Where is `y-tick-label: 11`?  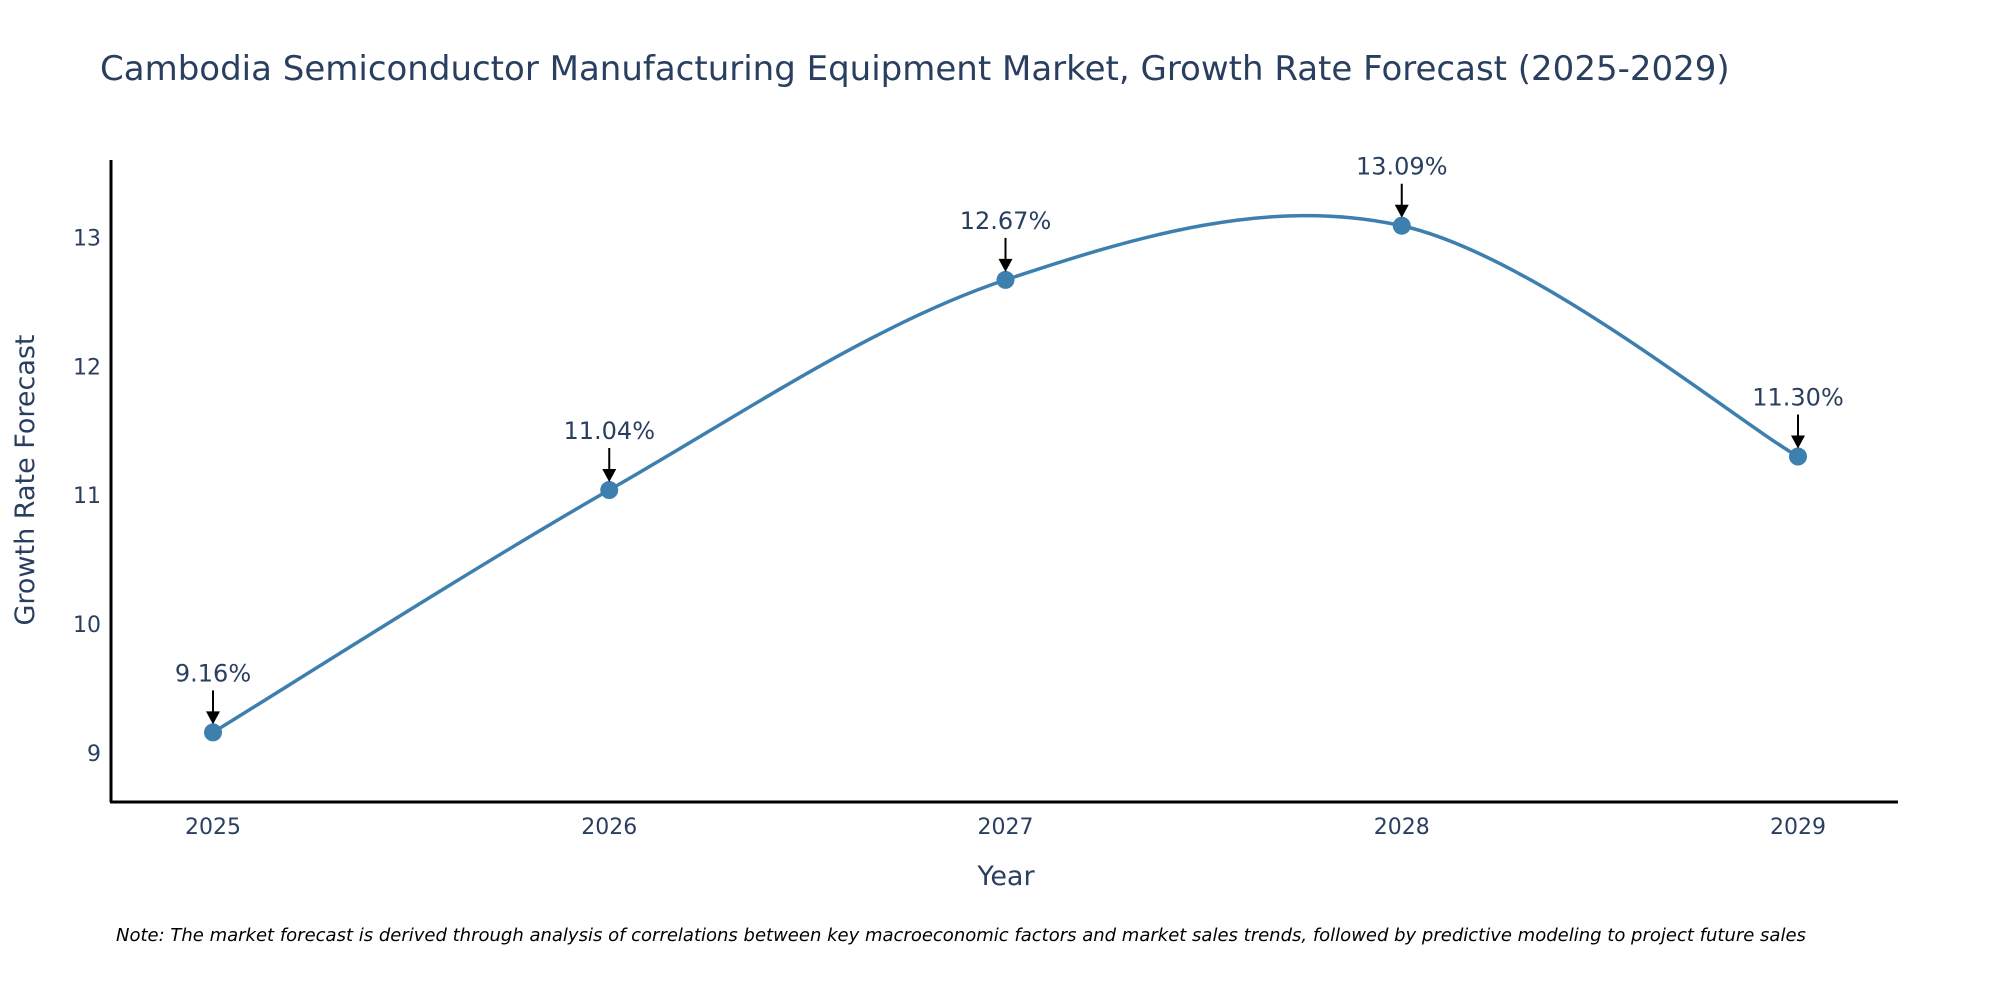
y-tick-label: 11 is located at coordinates (87, 496).